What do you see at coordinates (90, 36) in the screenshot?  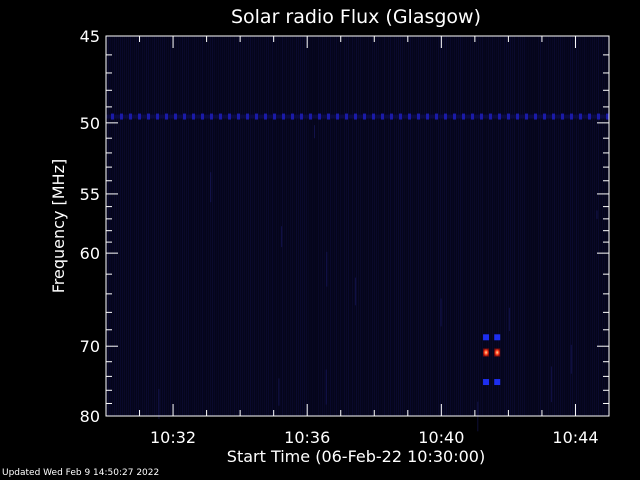 I see `y-tick-label: 45` at bounding box center [90, 36].